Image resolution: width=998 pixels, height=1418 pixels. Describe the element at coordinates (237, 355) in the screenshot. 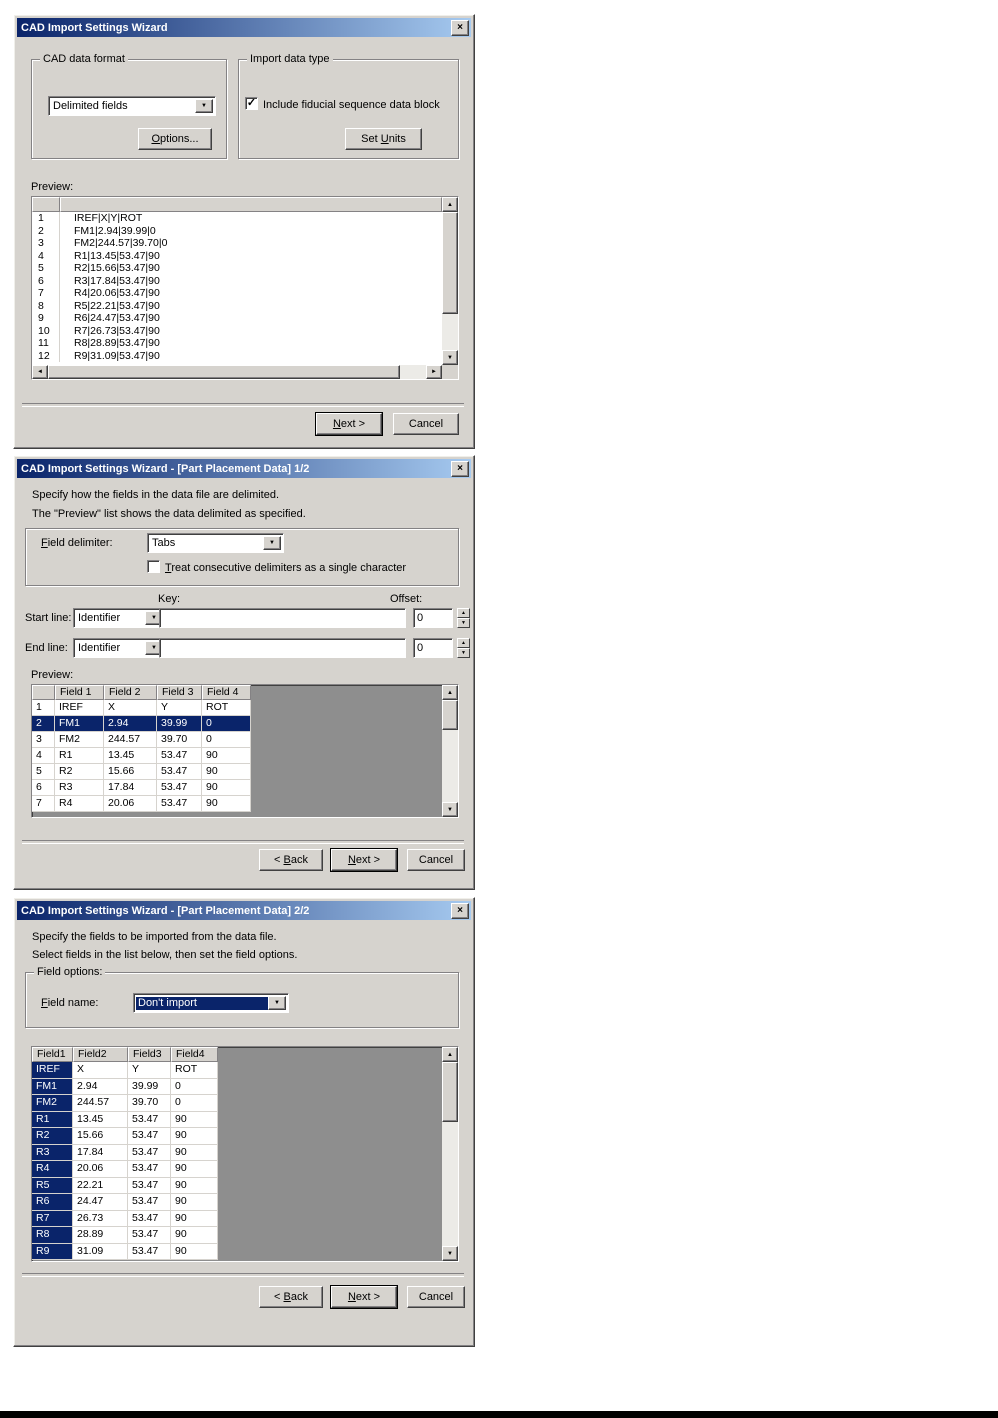

I see `list-item: 12 R9|31.09|53.47|90` at that location.